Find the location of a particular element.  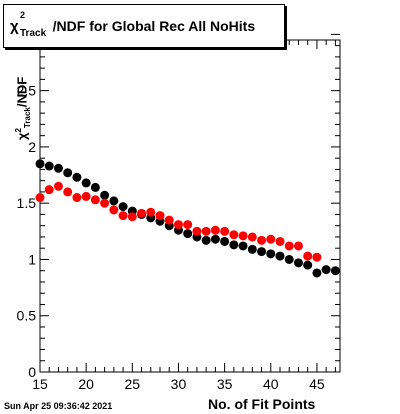

title-subscript: Track is located at coordinates (33, 33).